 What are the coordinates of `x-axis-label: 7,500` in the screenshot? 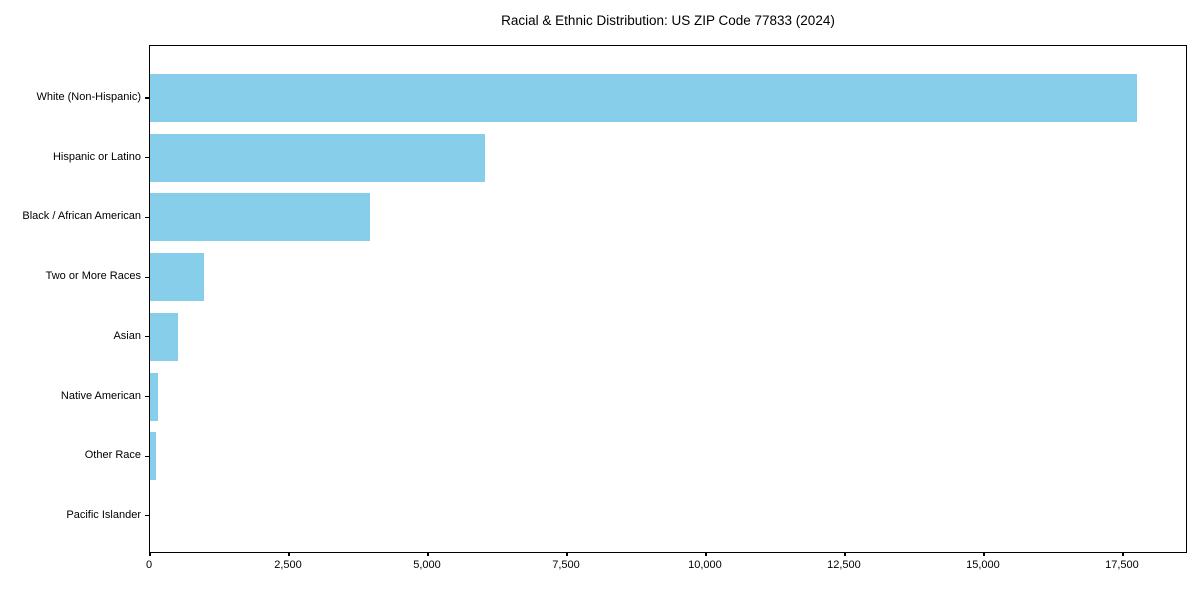 It's located at (566, 565).